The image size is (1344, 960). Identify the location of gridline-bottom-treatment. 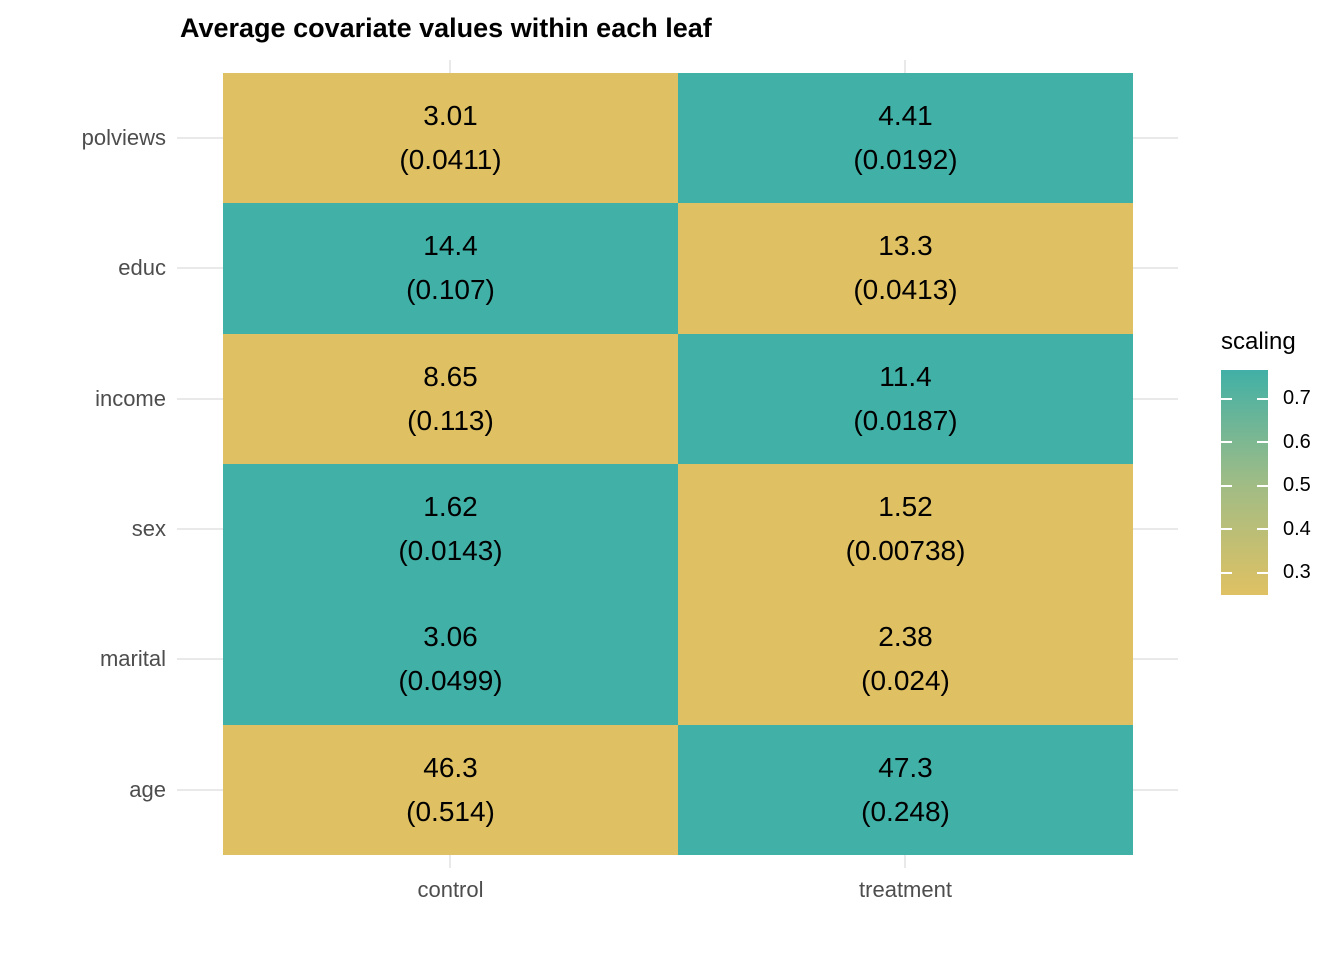
(905, 861).